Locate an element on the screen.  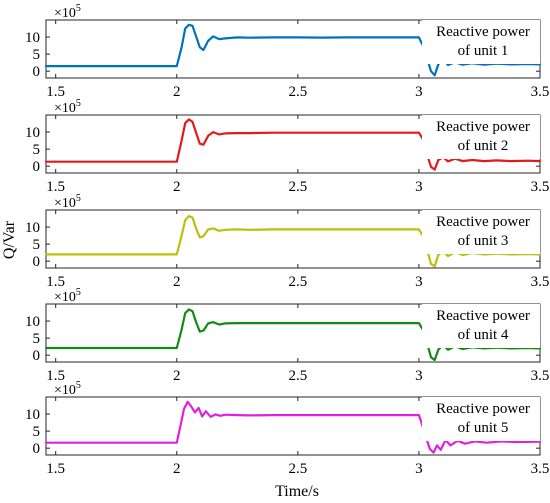
legend-label-line-2: of unit 1 is located at coordinates (483, 51).